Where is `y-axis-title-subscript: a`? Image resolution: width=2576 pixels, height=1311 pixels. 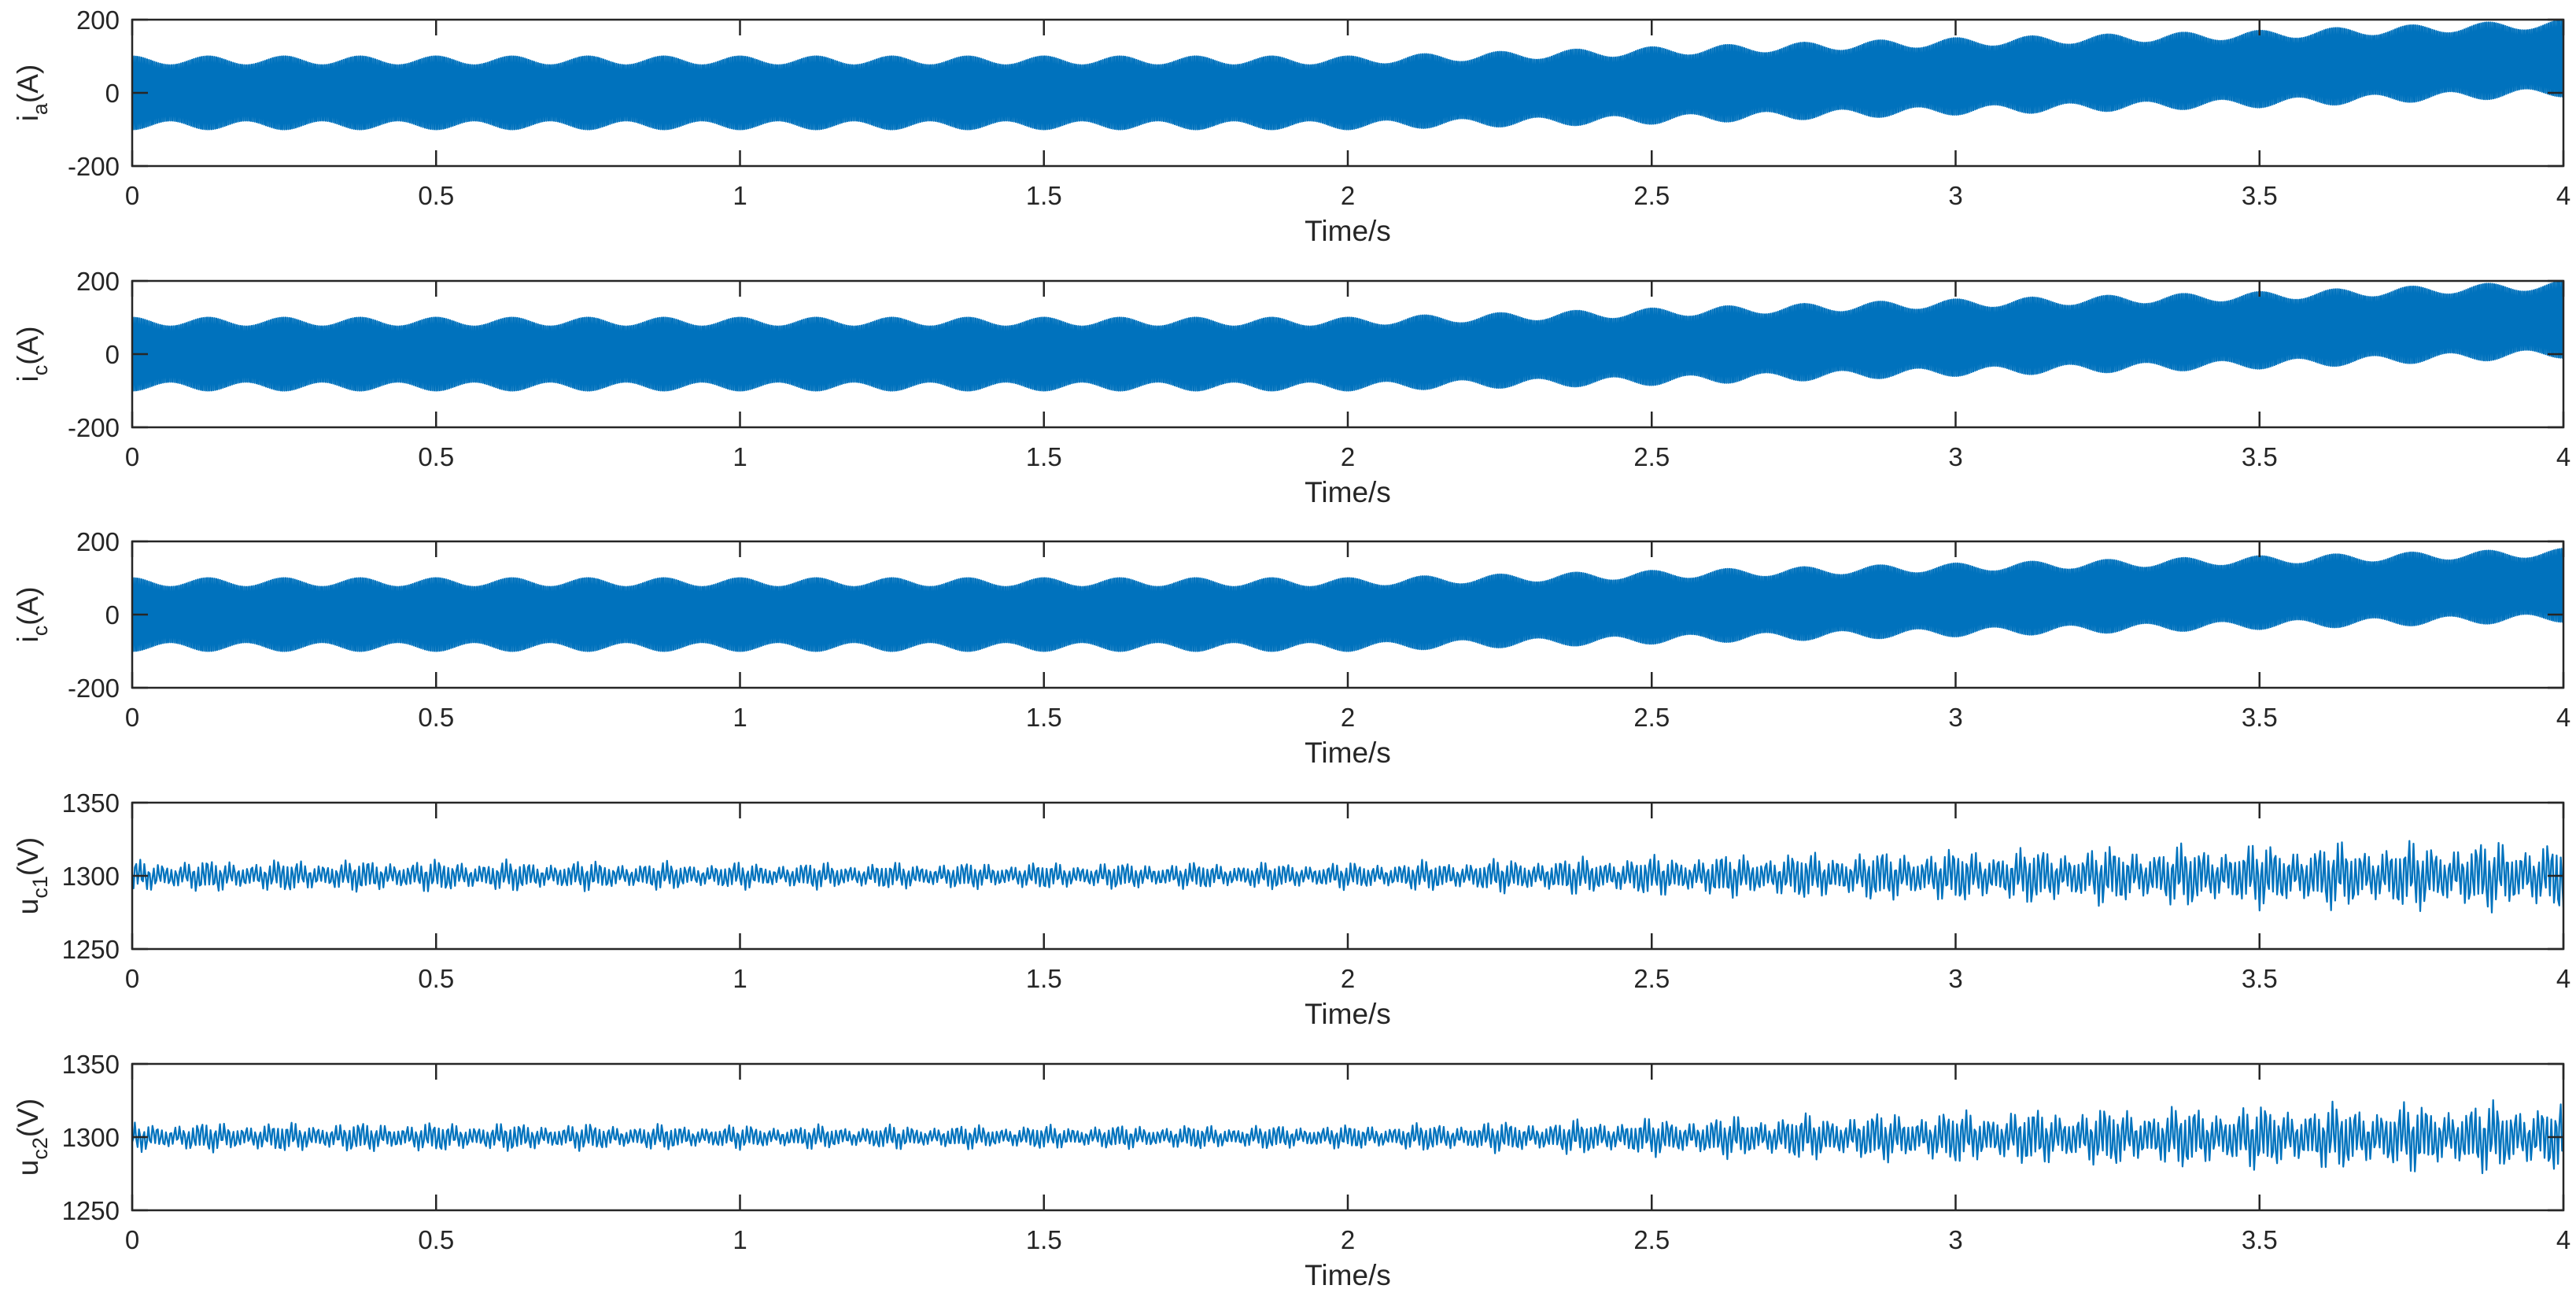
y-axis-title-subscript: a is located at coordinates (40, 108).